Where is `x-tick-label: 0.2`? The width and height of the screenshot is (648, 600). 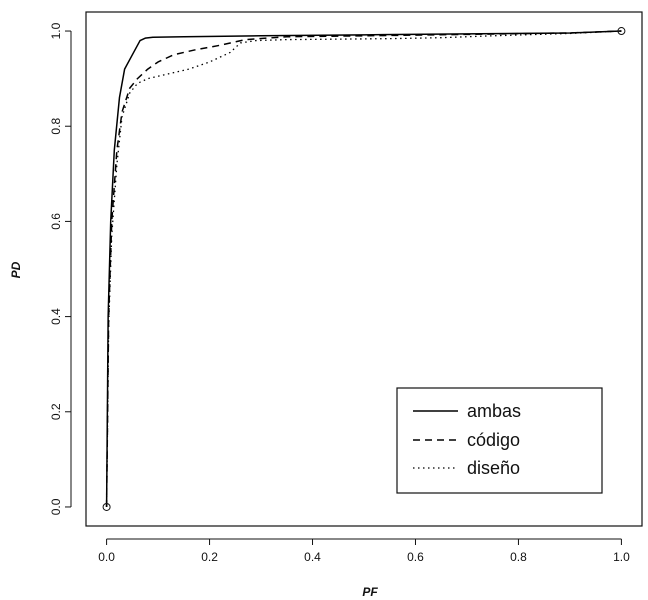 x-tick-label: 0.2 is located at coordinates (209, 557).